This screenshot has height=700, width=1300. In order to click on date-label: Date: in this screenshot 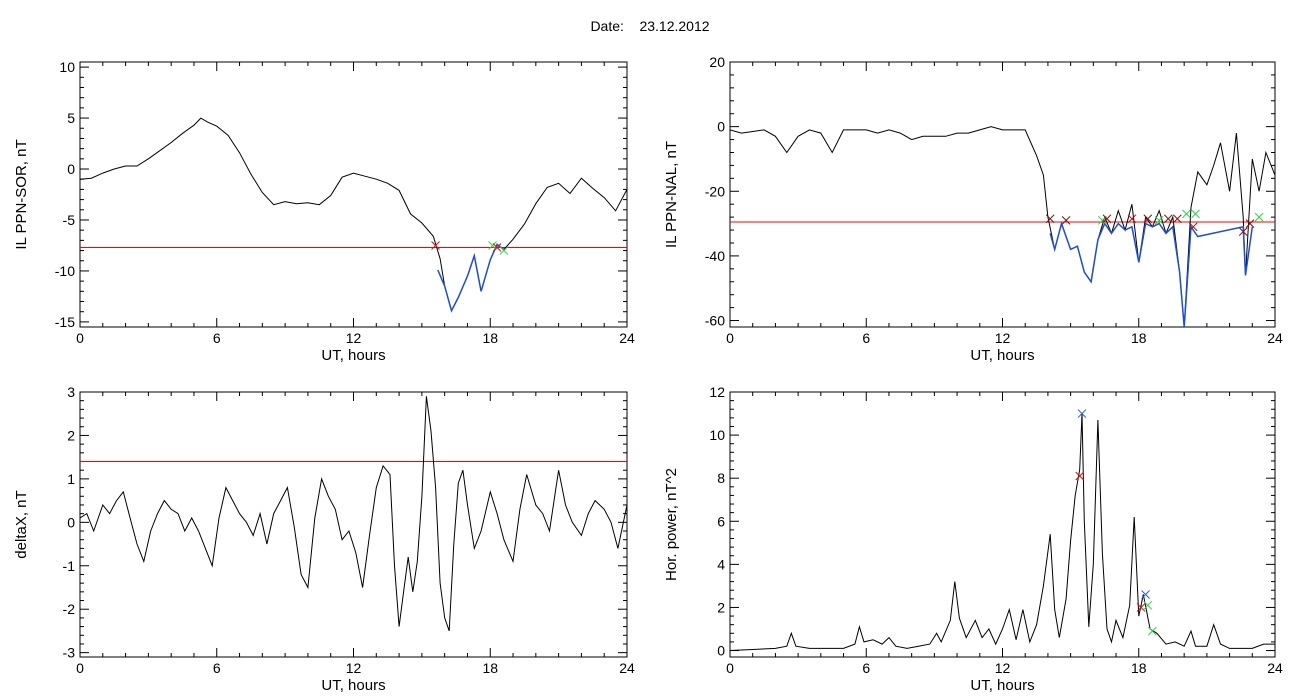, I will do `click(607, 26)`.